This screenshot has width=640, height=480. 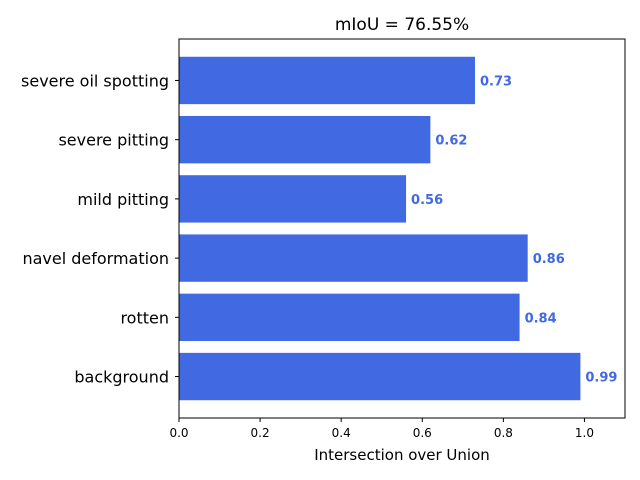 I want to click on x-tick-label: 0.4, so click(x=341, y=433).